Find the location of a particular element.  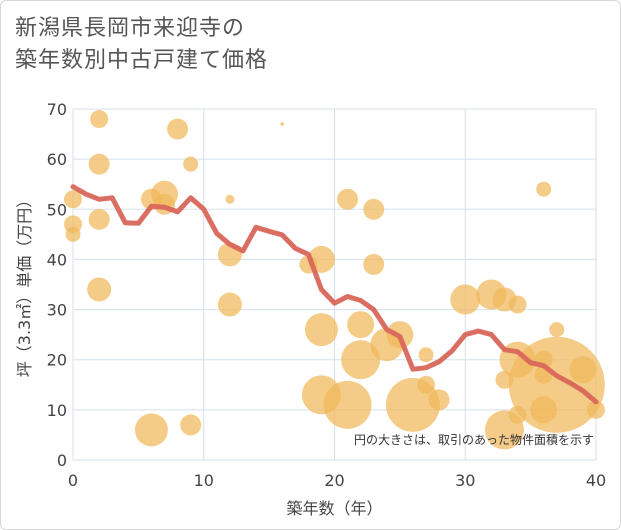

chart-title-line-1: 新潟県長岡市来迎寺の is located at coordinates (130, 28).